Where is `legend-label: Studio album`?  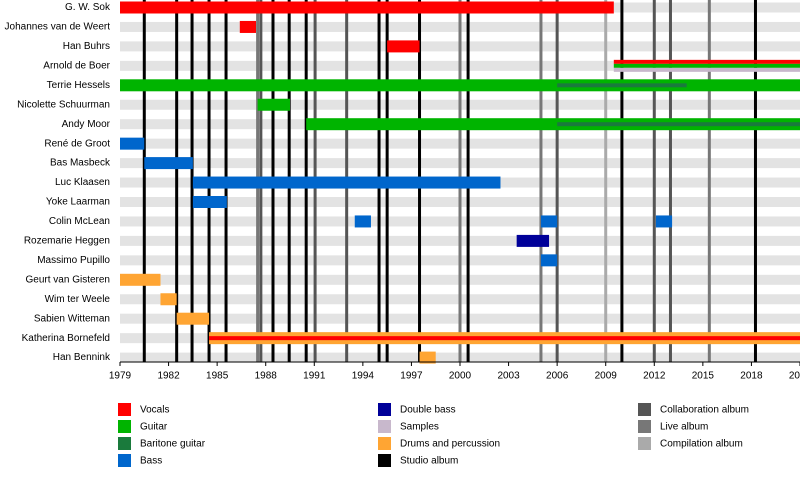 legend-label: Studio album is located at coordinates (429, 461).